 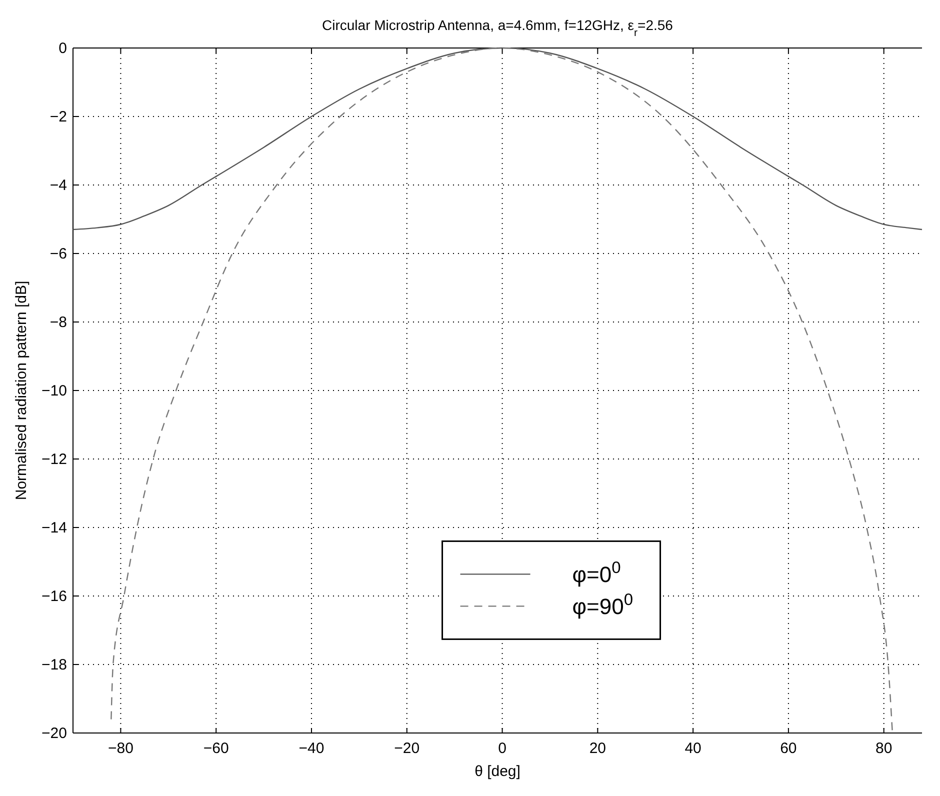 What do you see at coordinates (54, 596) in the screenshot?
I see `y-tick-label: −16` at bounding box center [54, 596].